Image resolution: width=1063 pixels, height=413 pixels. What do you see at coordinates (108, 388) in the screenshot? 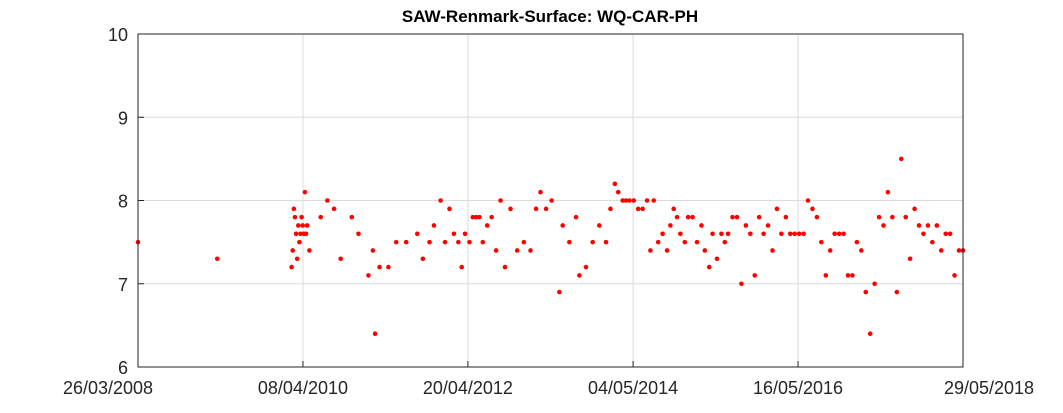
I see `x-tick-label: 26/03/2008` at bounding box center [108, 388].